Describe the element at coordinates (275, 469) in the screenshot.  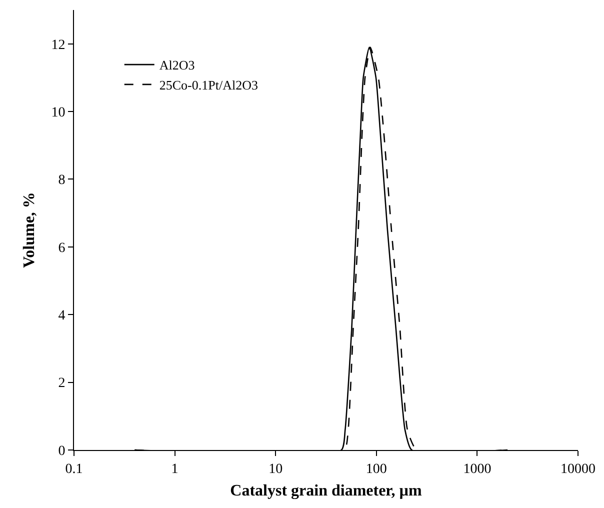
I see `x-tick-label: 10` at that location.